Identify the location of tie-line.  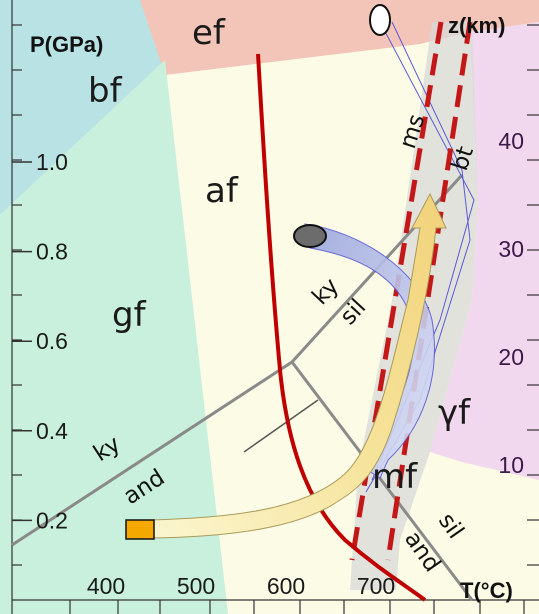
(281, 426).